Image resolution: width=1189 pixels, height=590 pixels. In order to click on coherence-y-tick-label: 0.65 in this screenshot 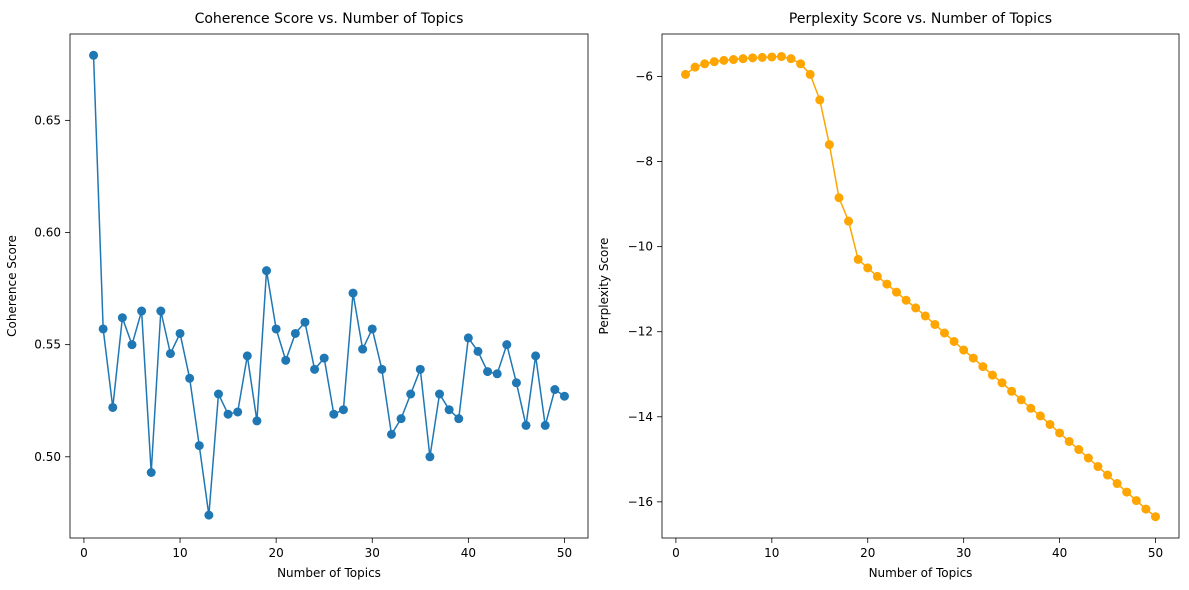, I will do `click(47, 120)`.